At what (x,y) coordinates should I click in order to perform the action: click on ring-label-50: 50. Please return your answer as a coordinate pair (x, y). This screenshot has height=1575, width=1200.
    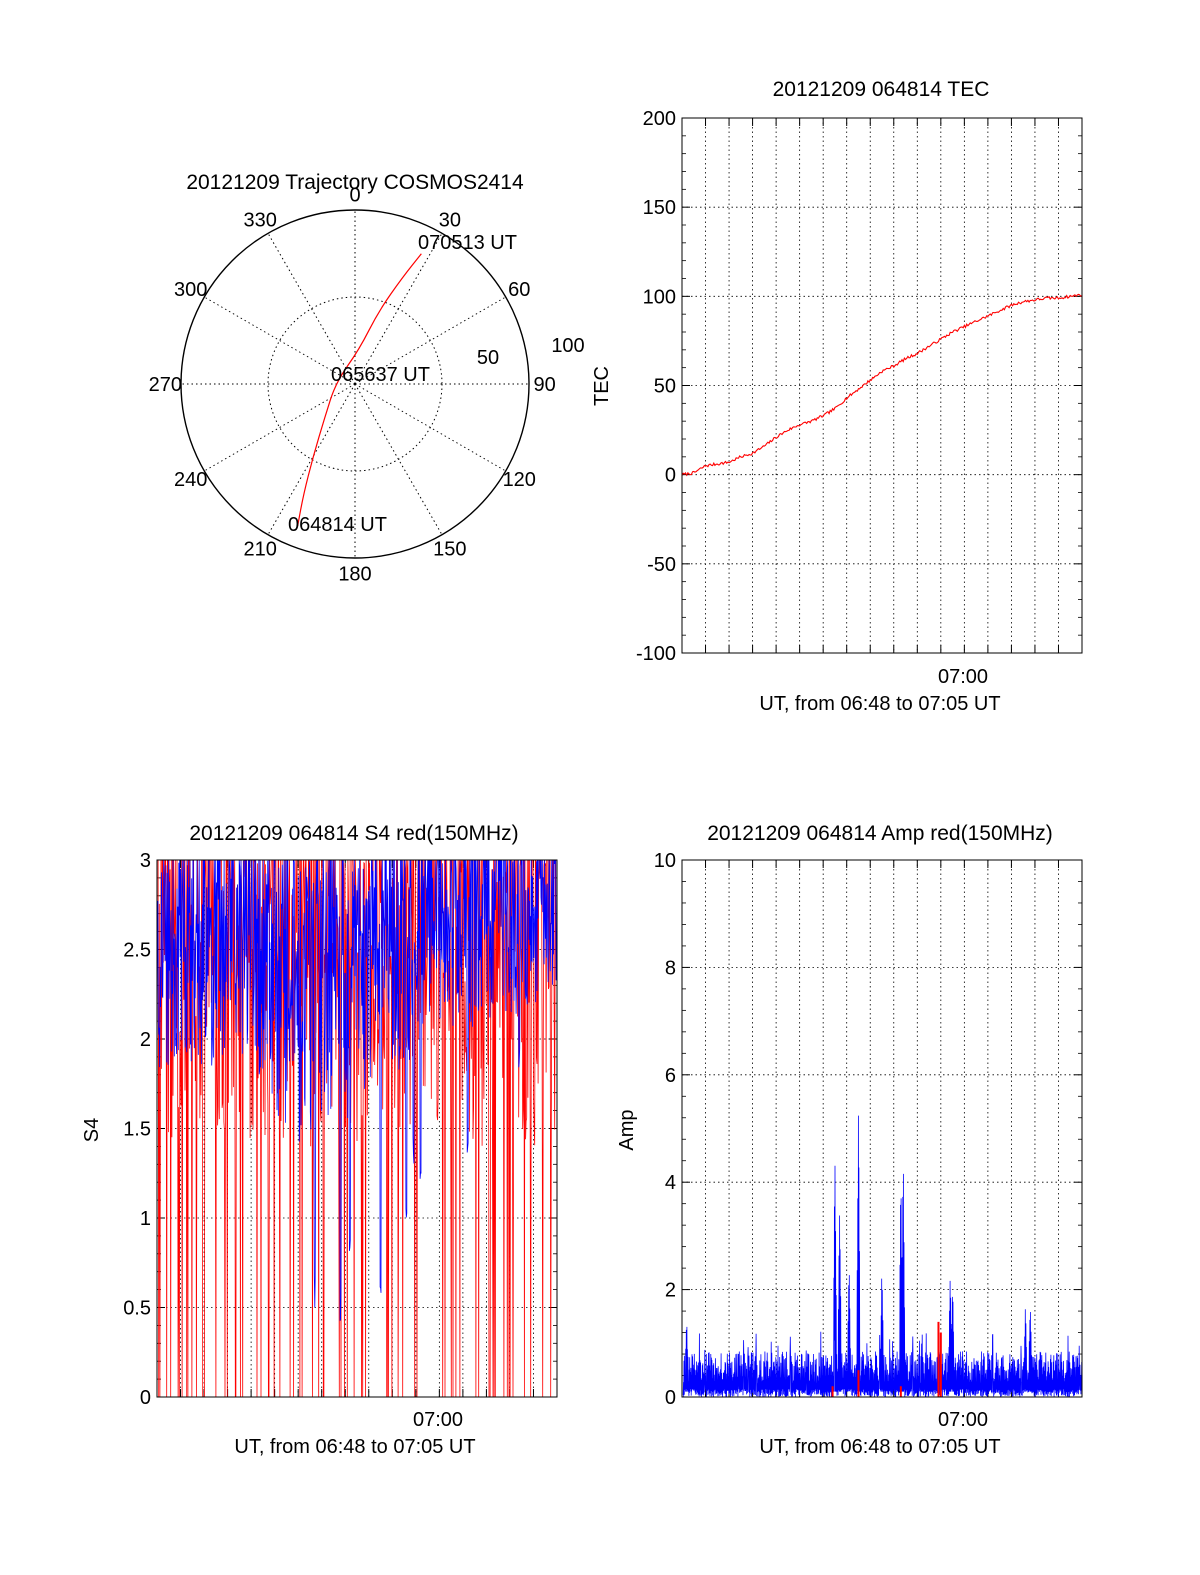
    Looking at the image, I should click on (488, 358).